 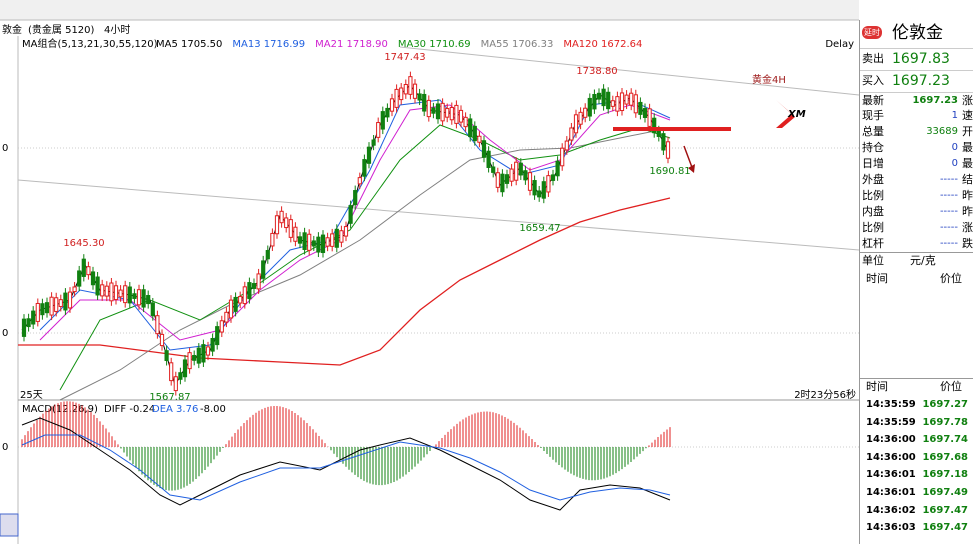 I want to click on price-header: 价位, so click(x=951, y=278).